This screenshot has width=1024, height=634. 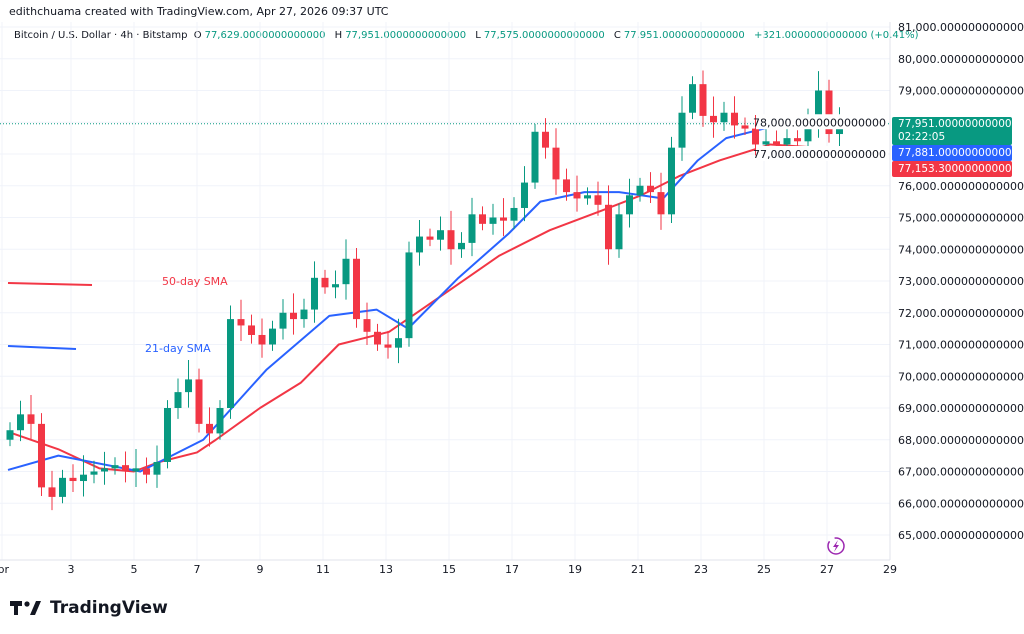 What do you see at coordinates (101, 35) in the screenshot?
I see `symbol-name: Bitcoin / U.S. Dollar · 4h · Bitstamp` at bounding box center [101, 35].